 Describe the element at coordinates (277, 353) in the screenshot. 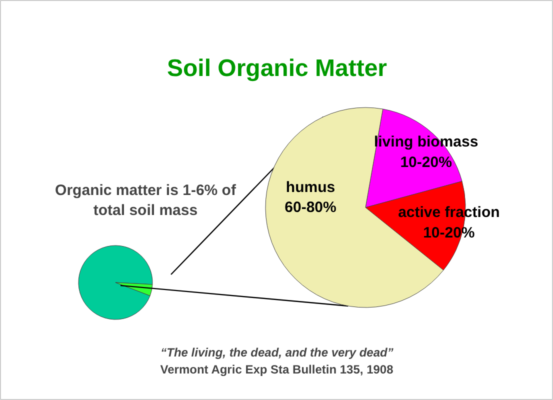

I see `text: “The living, the dead, and the very dead”` at that location.